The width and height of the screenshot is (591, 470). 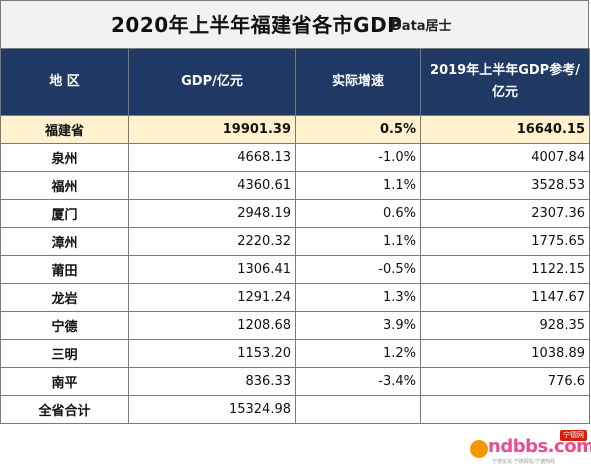 I want to click on table-row-total: 全省合计 15324.98, so click(x=295, y=409).